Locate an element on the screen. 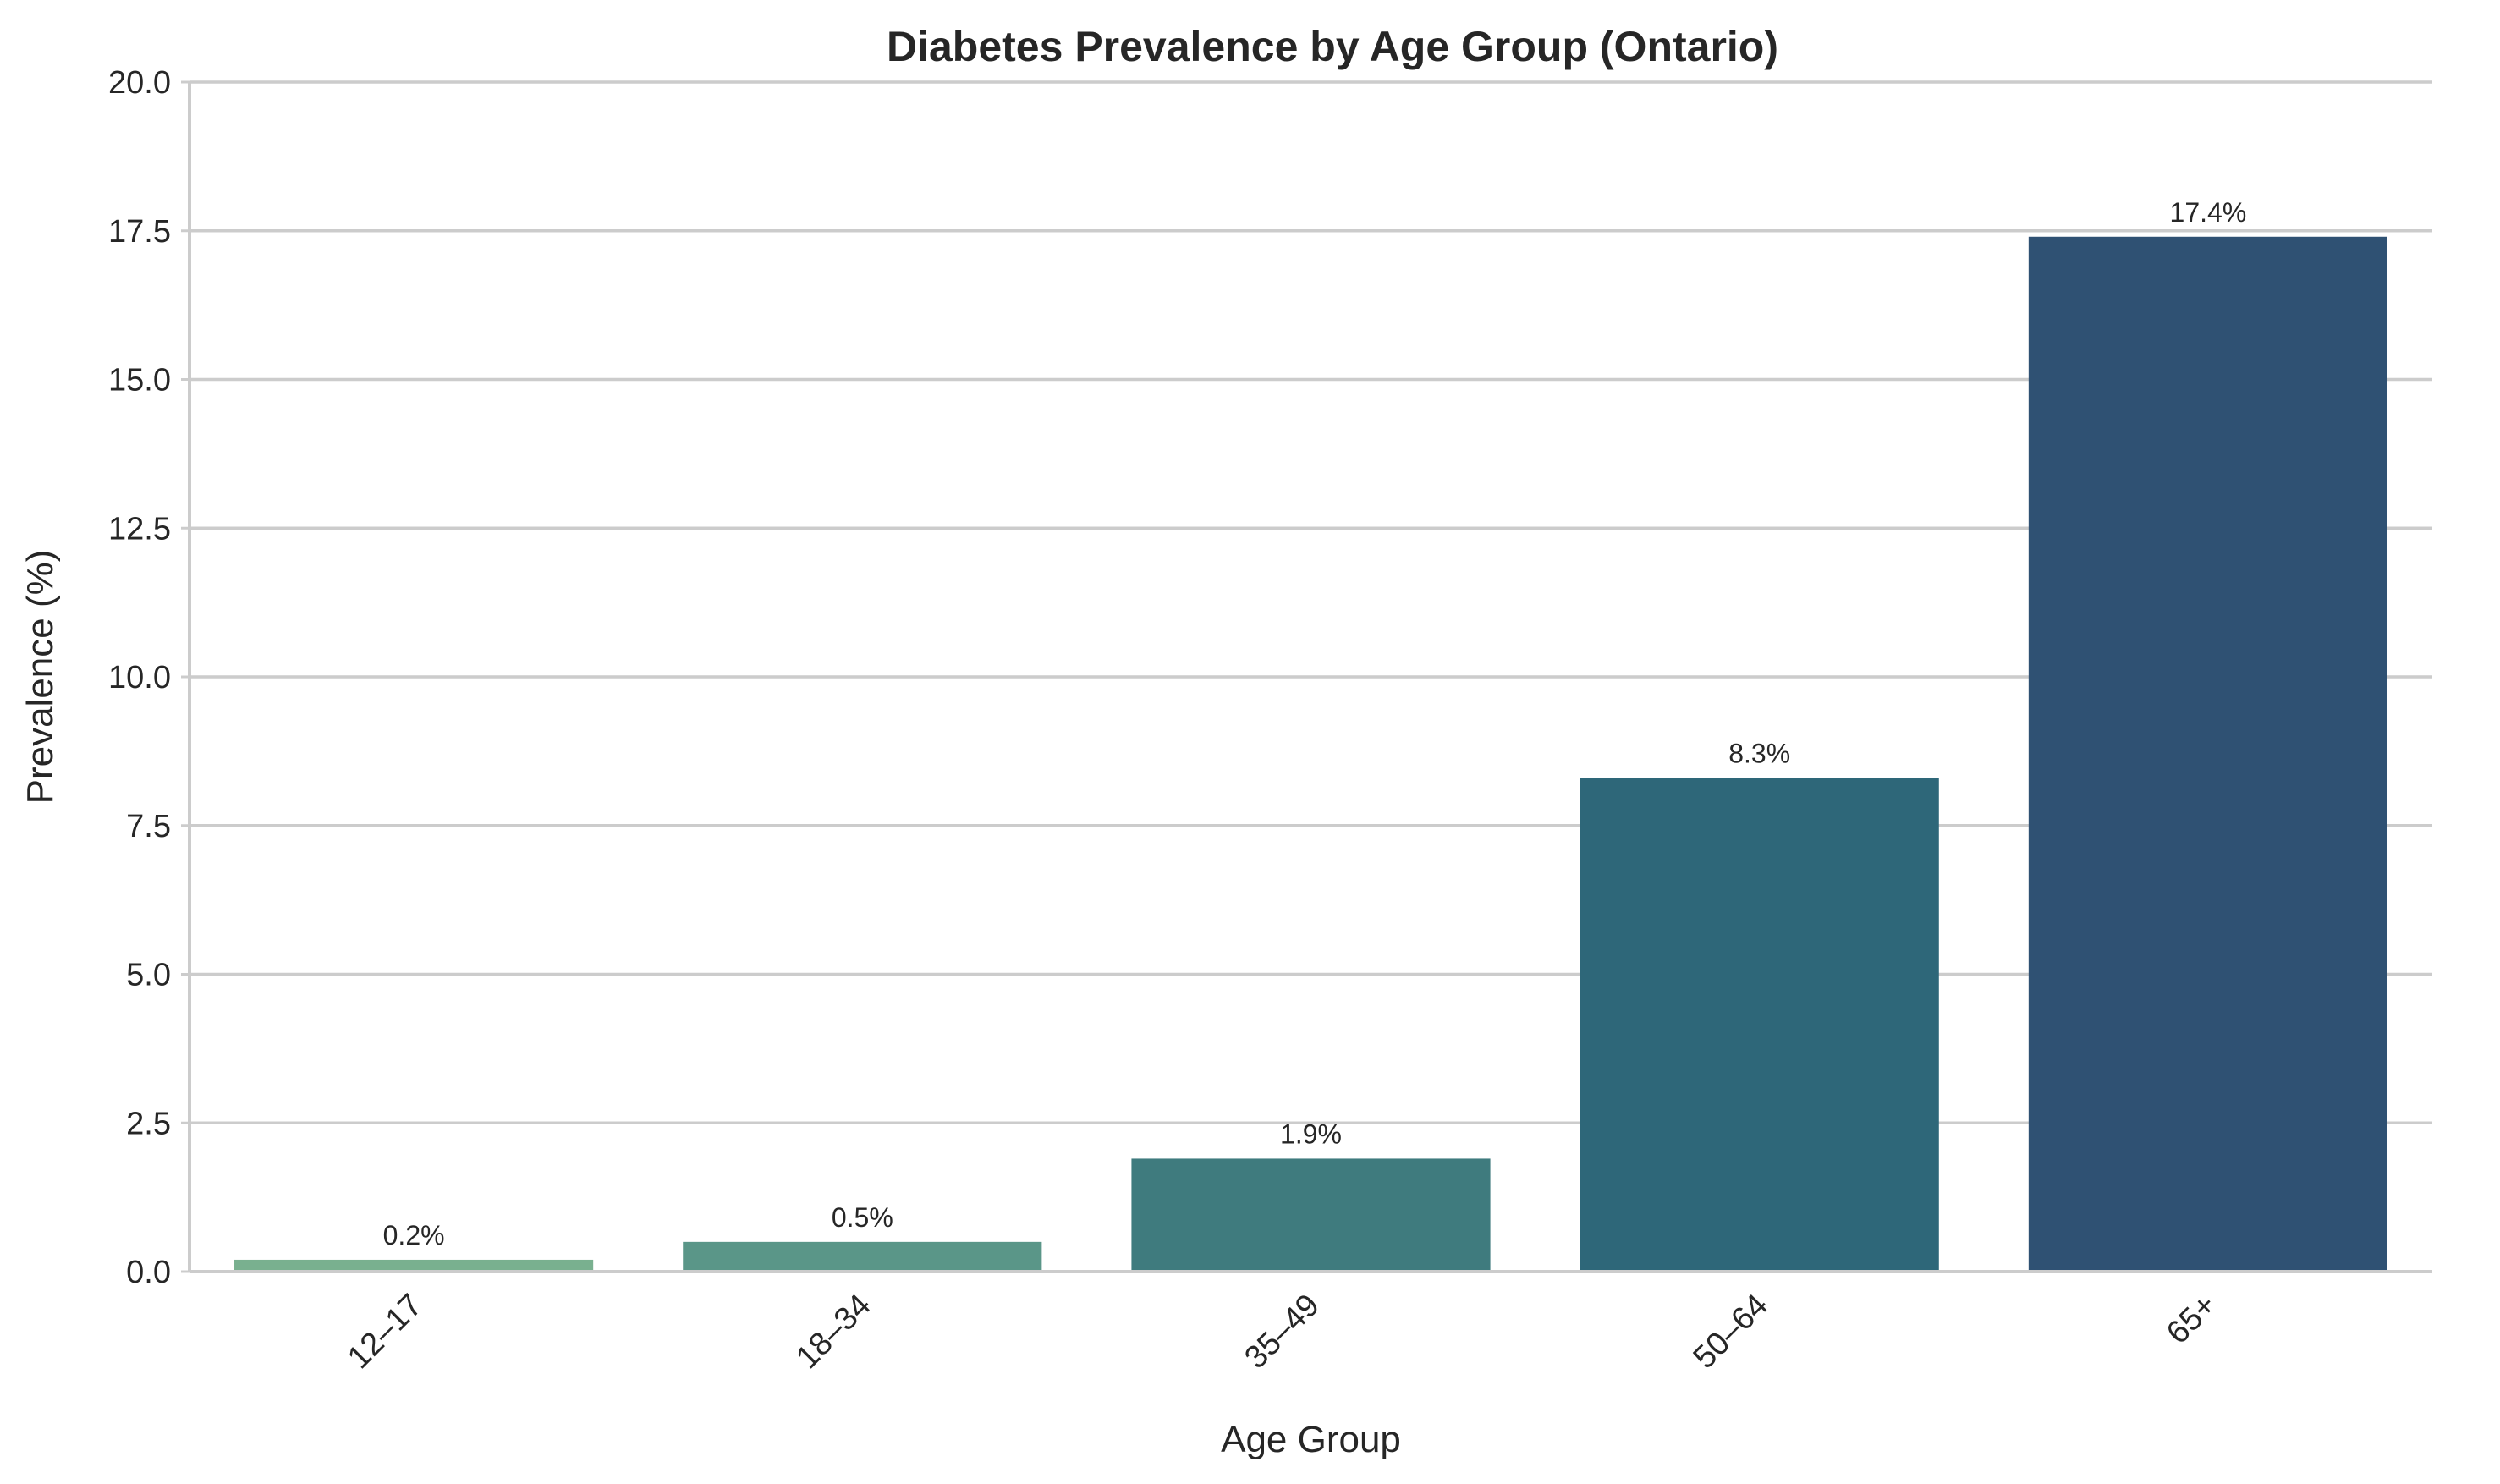 Image resolution: width=2500 pixels, height=1484 pixels. y-tick-label: 15.0 is located at coordinates (139, 380).